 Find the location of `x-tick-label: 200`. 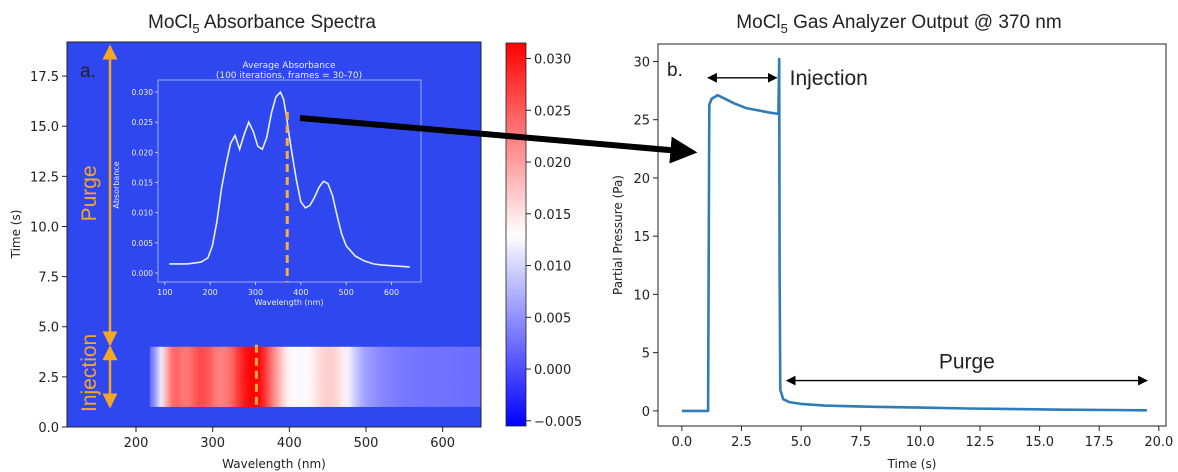

x-tick-label: 200 is located at coordinates (136, 443).